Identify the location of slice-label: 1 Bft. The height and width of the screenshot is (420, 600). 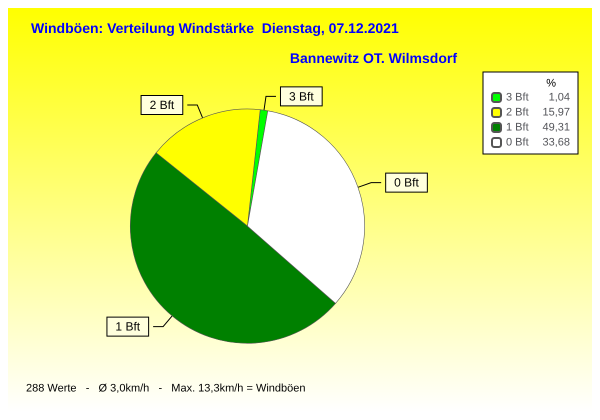
(128, 327).